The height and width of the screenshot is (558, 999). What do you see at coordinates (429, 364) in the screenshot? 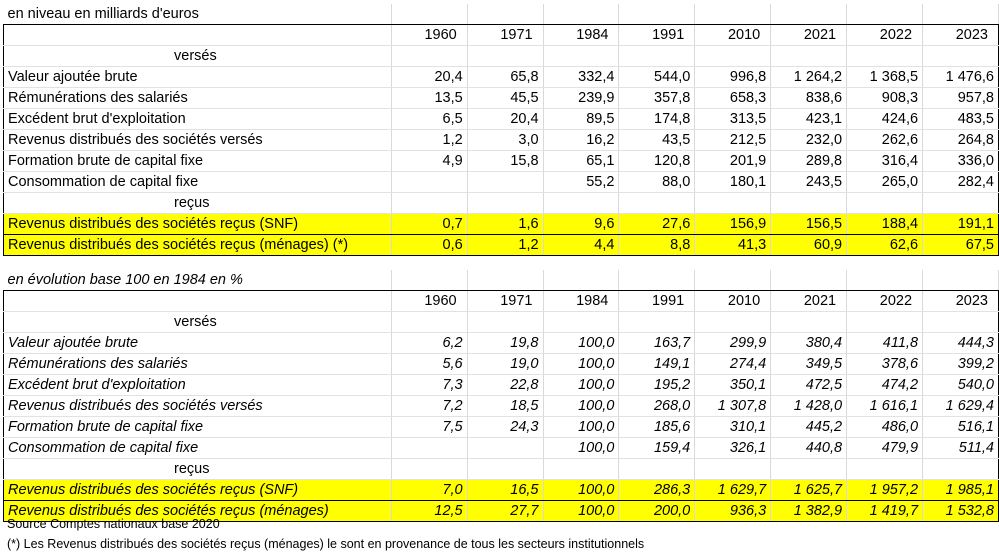
I see `value-cell: 5,6` at bounding box center [429, 364].